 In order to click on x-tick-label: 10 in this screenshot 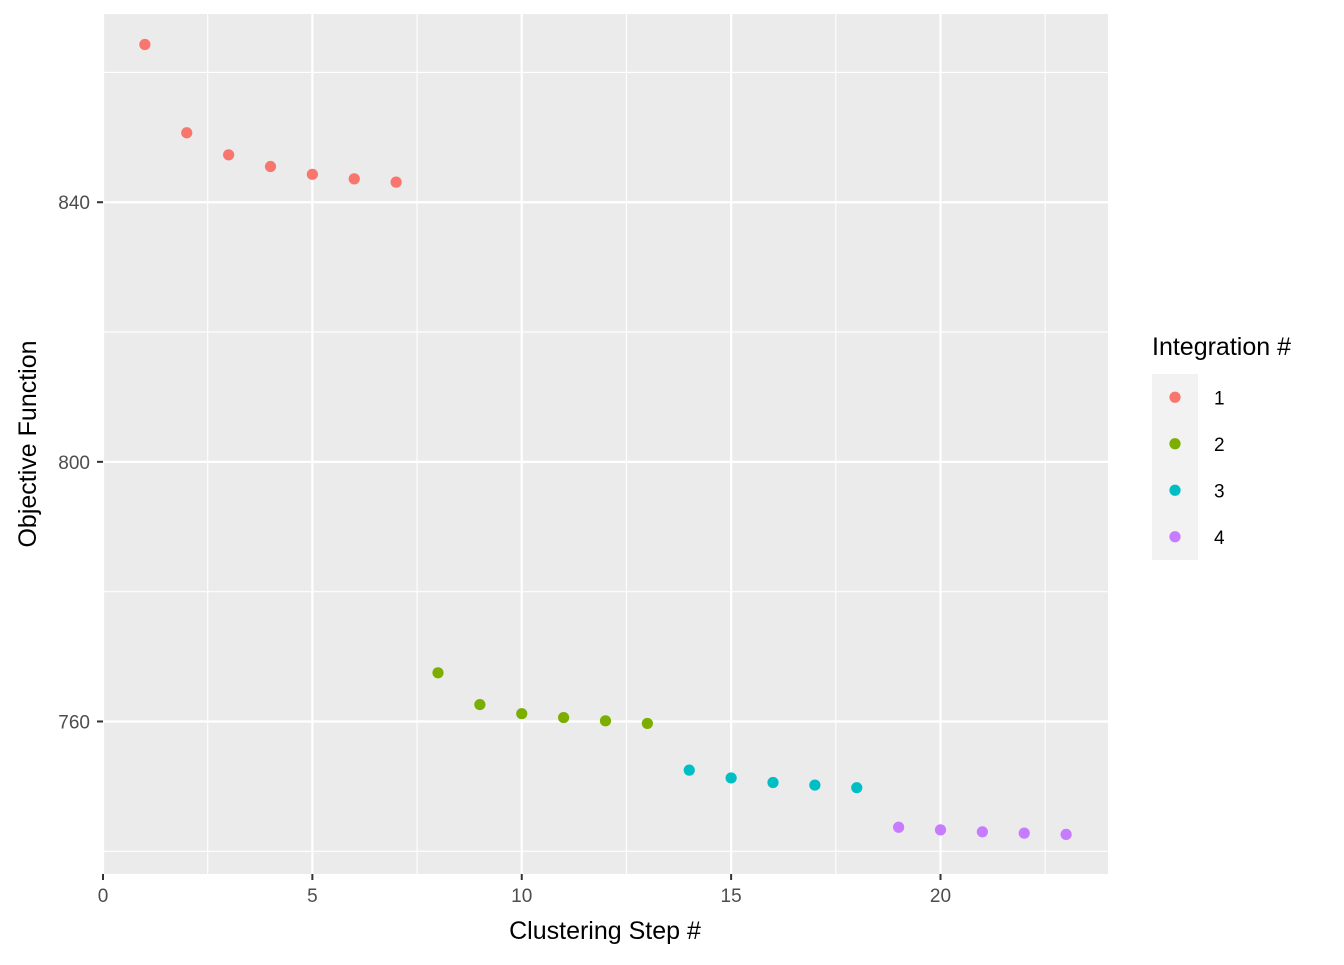, I will do `click(521, 896)`.